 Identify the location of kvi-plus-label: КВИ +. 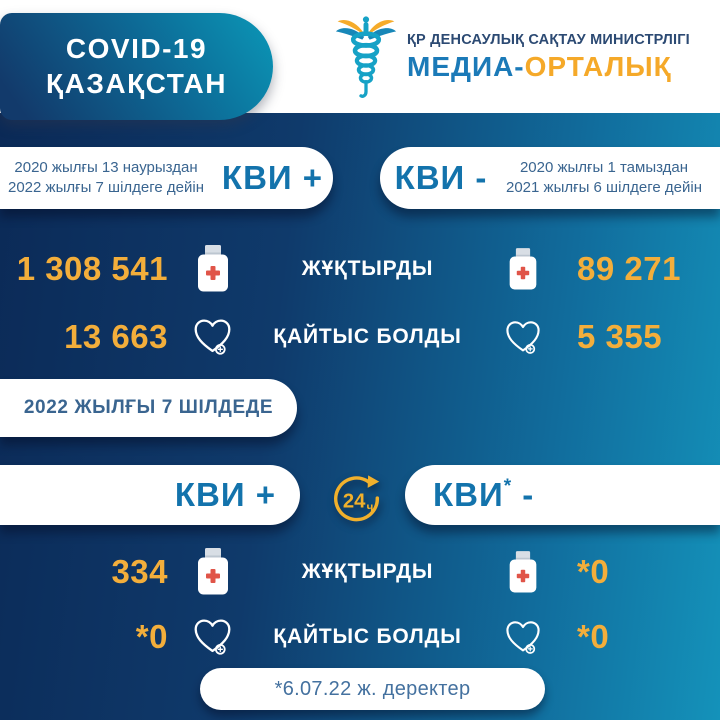
(272, 177).